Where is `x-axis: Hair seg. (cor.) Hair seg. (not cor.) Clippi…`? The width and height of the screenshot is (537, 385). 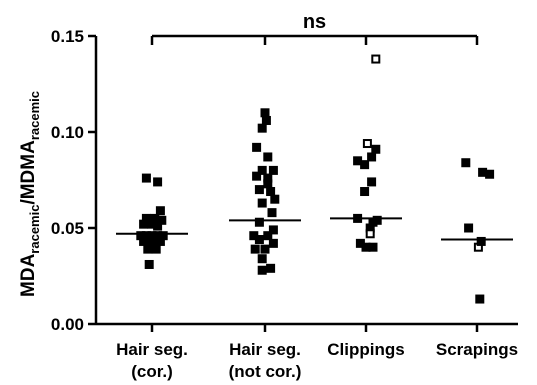
x-axis: Hair seg. (cor.) Hair seg. (not cor.) Clippi… is located at coordinates (307, 351).